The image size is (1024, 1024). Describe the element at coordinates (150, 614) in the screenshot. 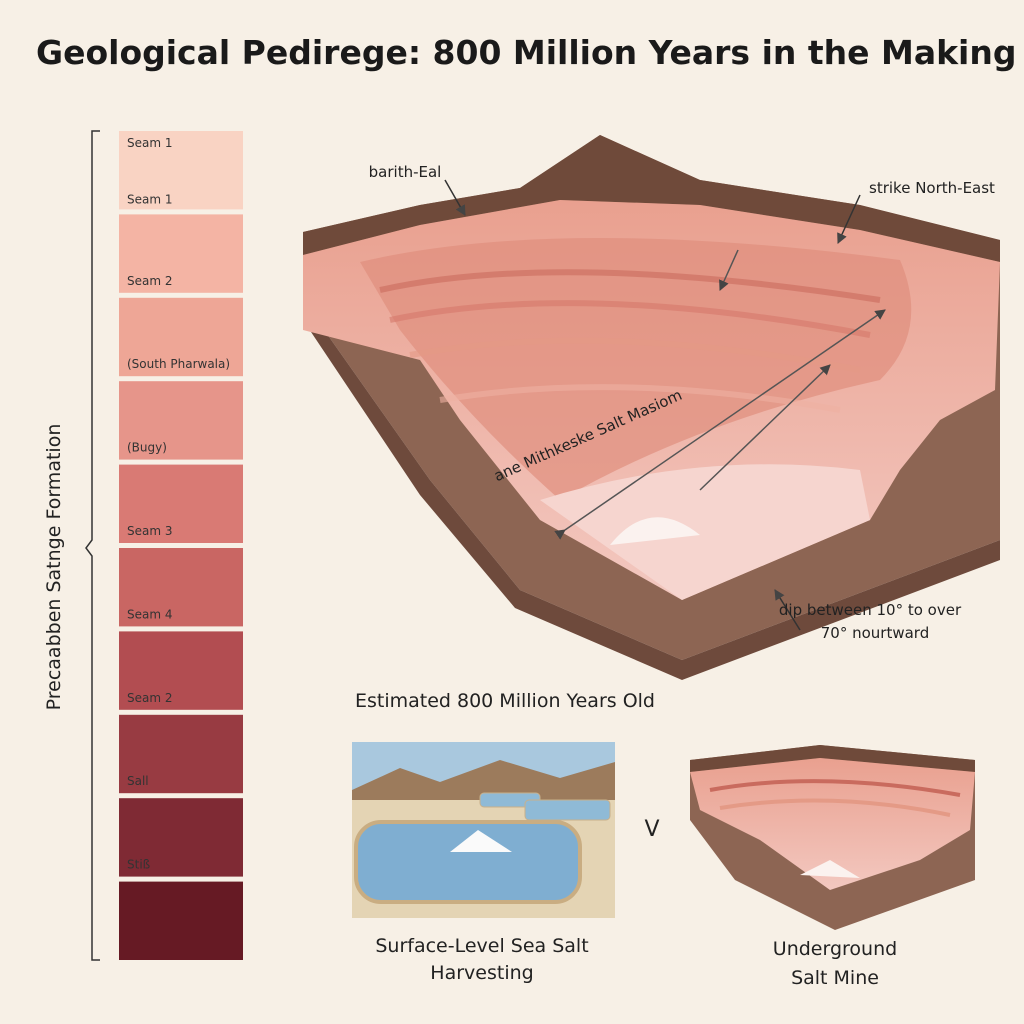

I see `seam-label: Seam 4` at that location.